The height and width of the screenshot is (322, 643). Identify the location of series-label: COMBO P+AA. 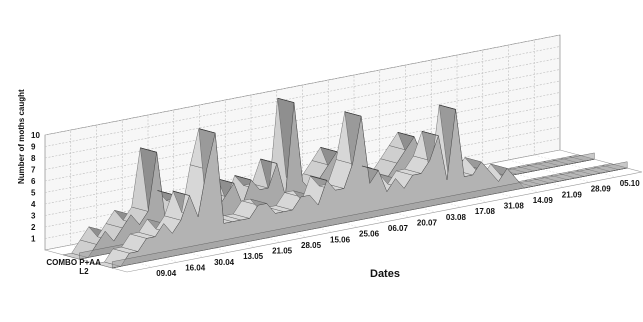
(73, 262).